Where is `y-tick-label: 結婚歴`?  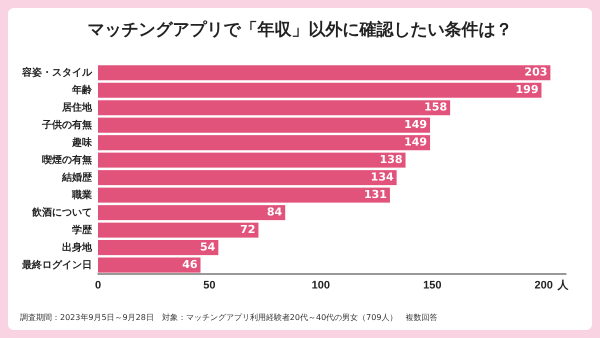 y-tick-label: 結婚歴 is located at coordinates (77, 177).